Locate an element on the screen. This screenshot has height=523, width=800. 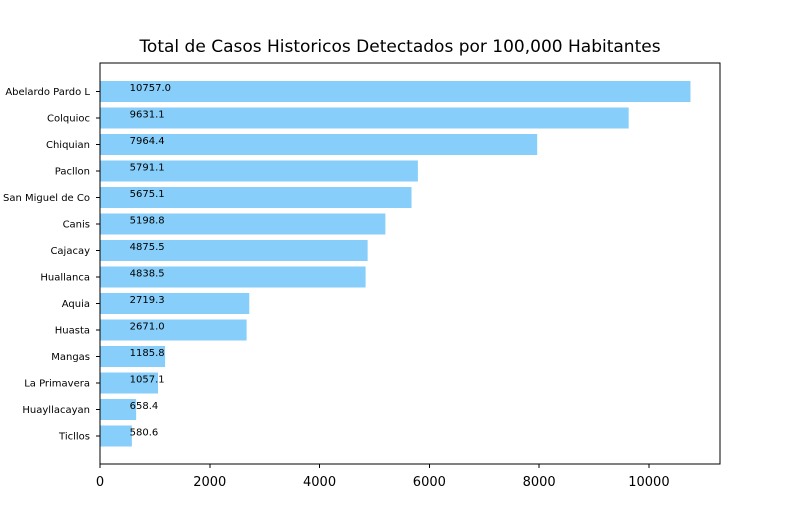
y-tick-label: Huasta is located at coordinates (72, 331).